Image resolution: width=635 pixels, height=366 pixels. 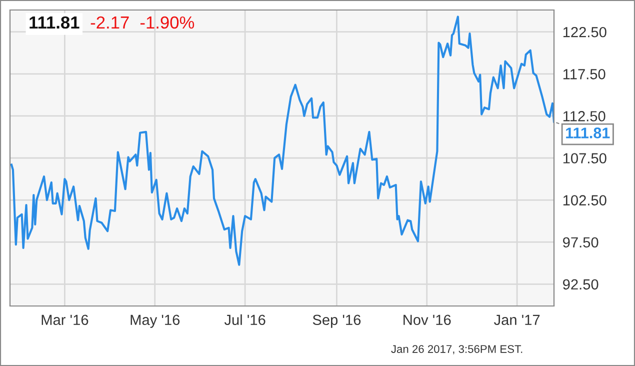 What do you see at coordinates (109, 22) in the screenshot?
I see `annotation: -2.17` at bounding box center [109, 22].